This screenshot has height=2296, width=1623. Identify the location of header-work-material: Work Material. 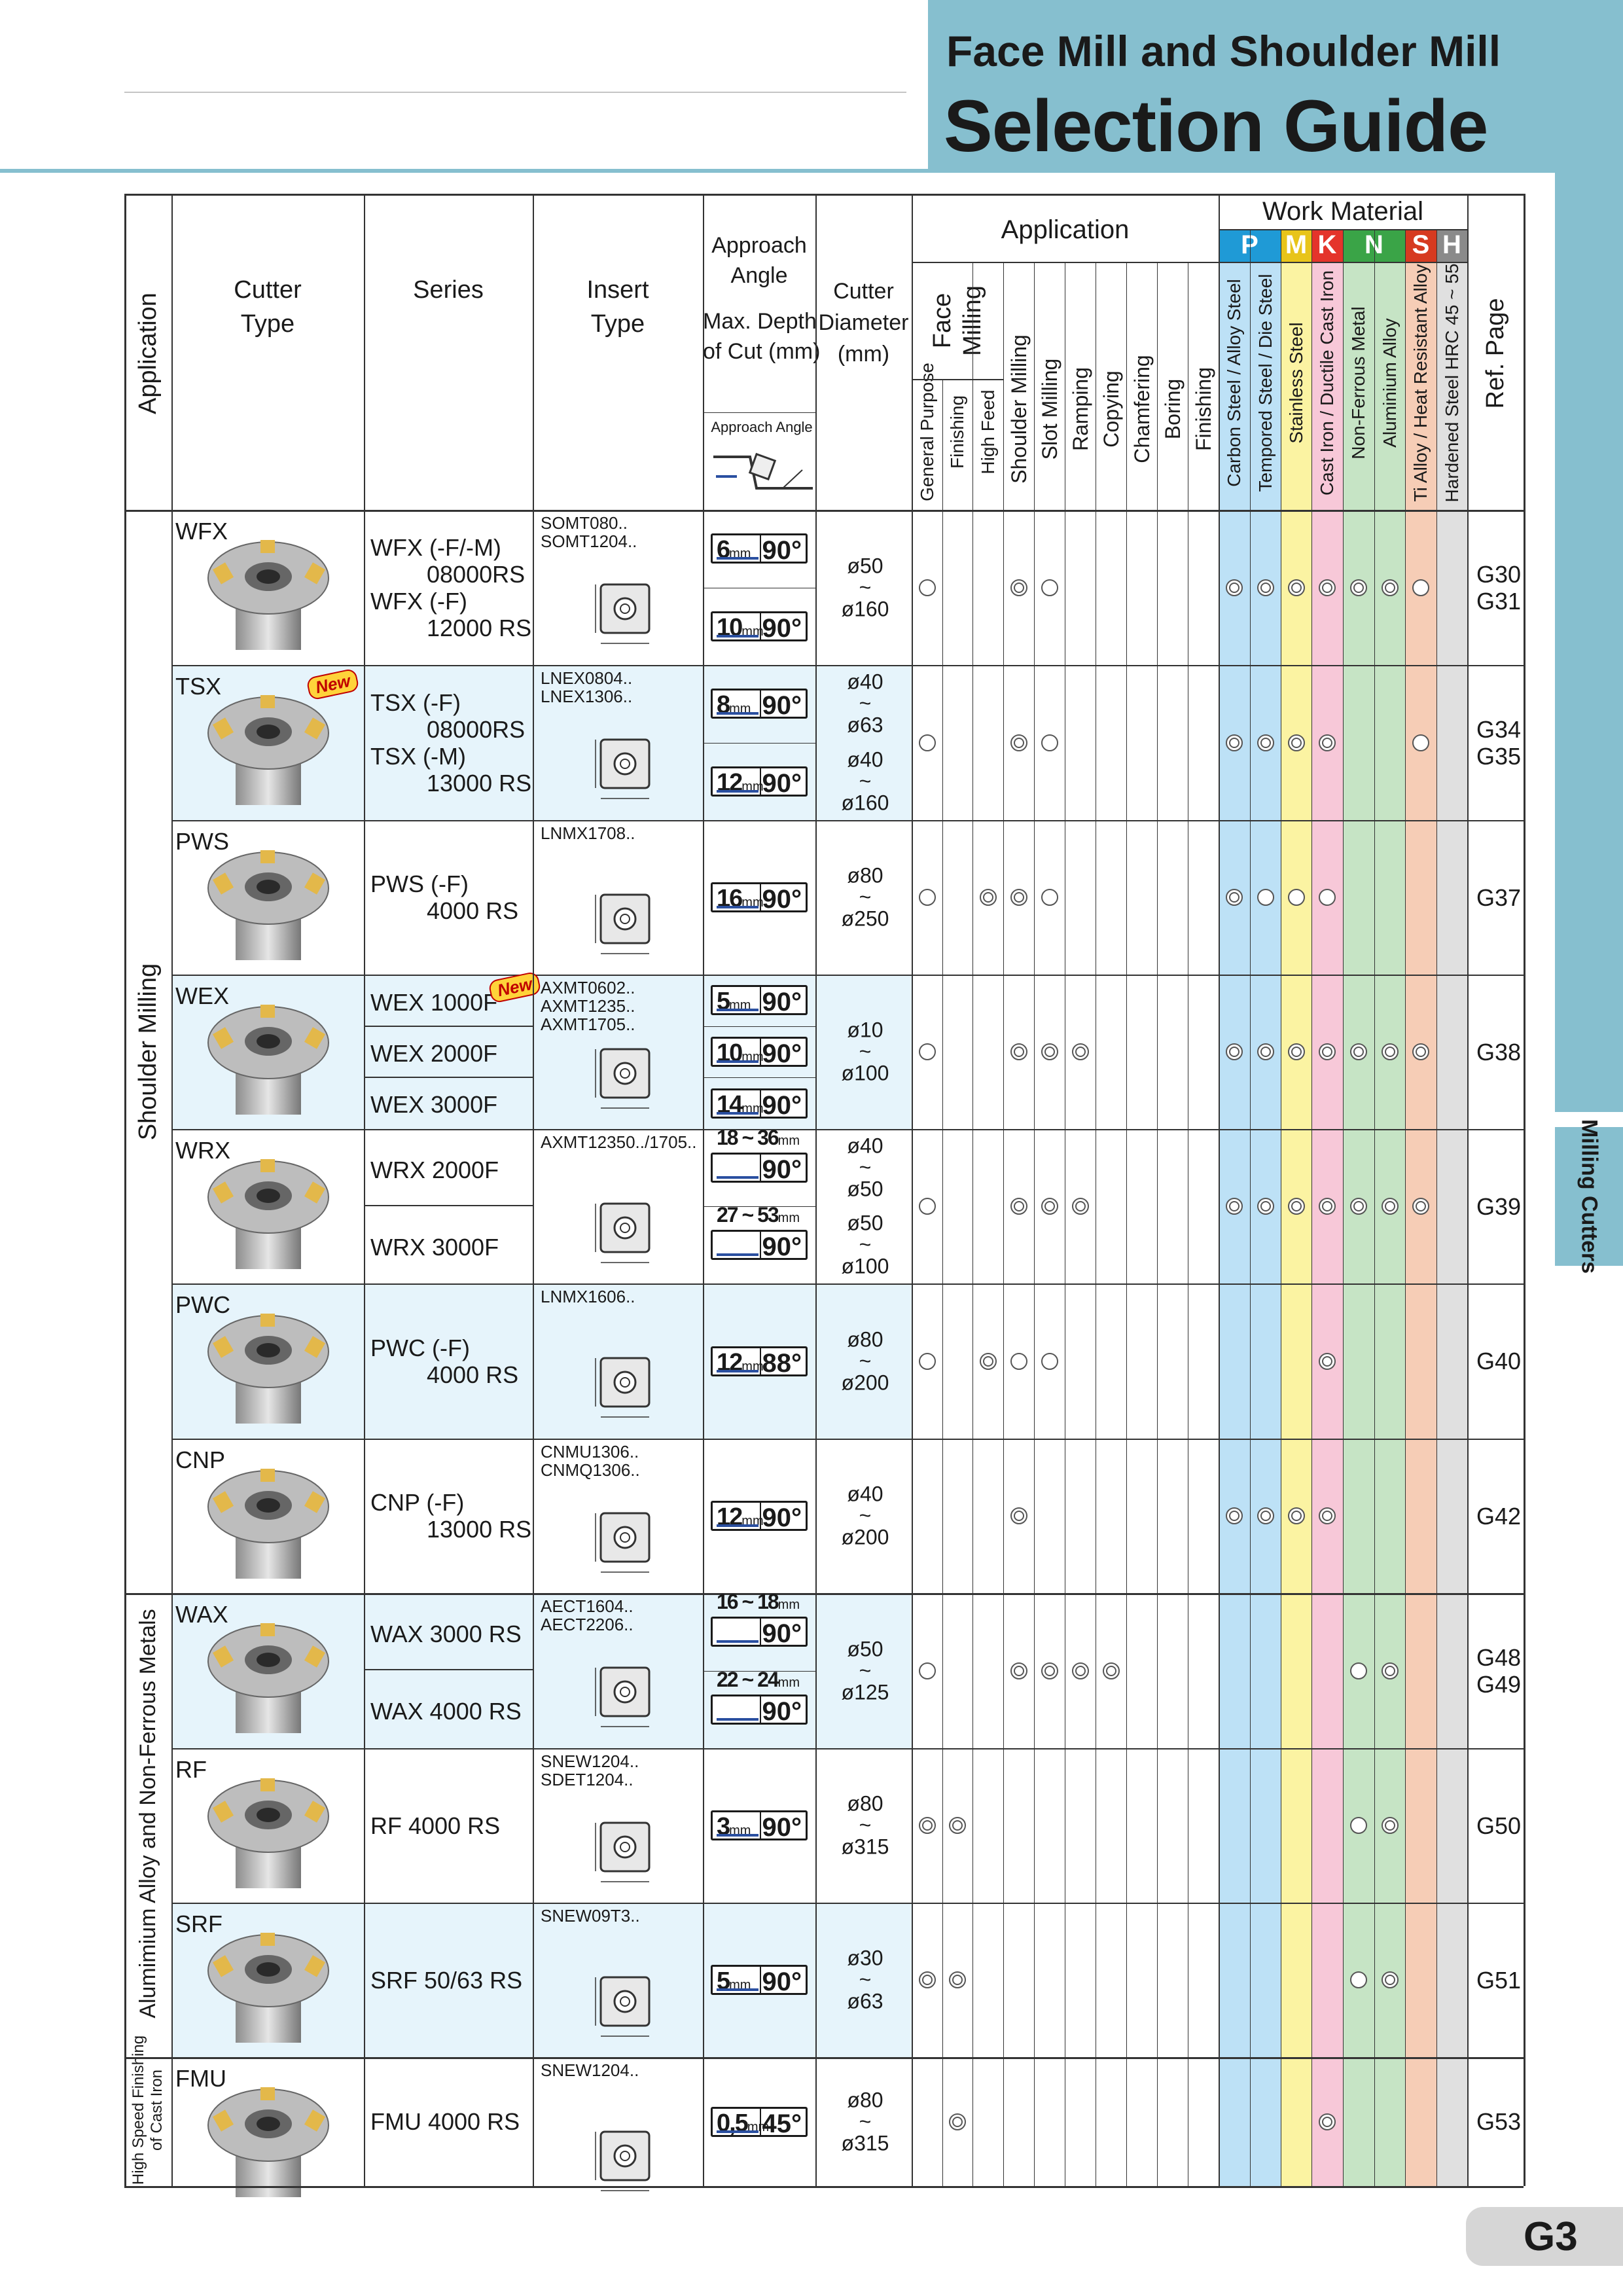
(1343, 211).